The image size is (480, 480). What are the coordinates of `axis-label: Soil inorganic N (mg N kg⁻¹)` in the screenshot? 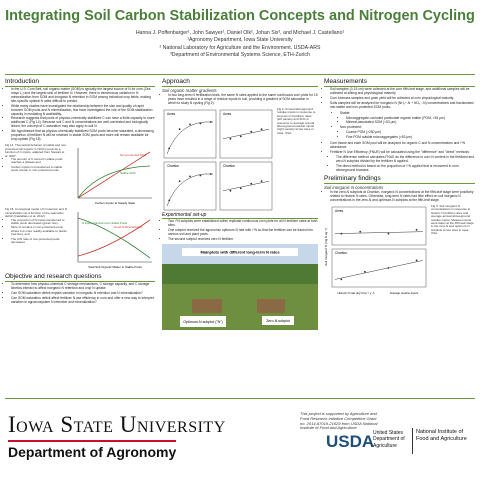 It's located at (326, 247).